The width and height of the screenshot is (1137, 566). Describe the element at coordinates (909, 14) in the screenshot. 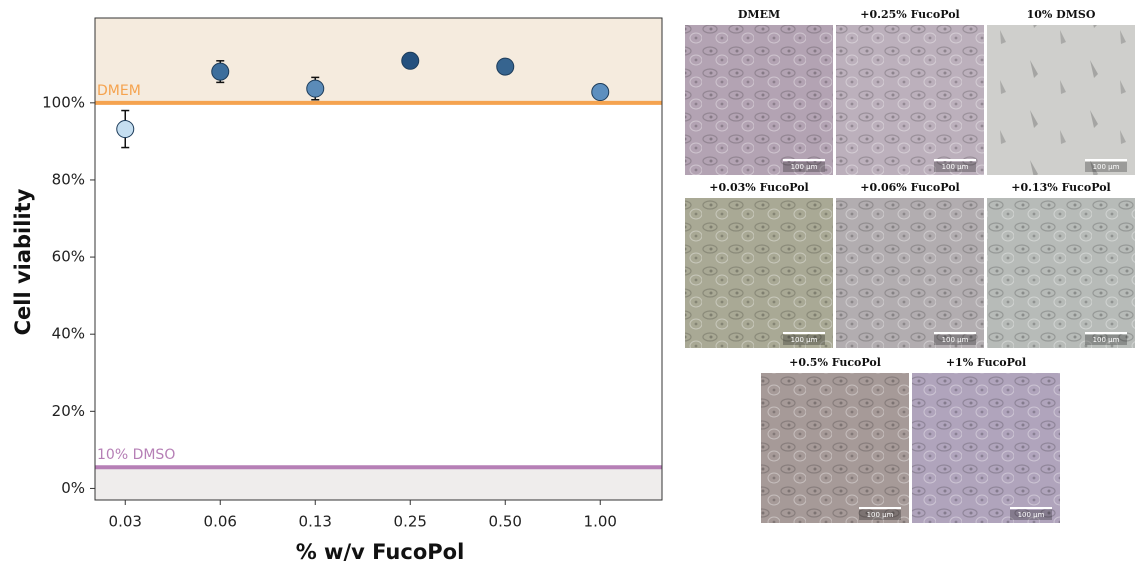

I see `micrograph-title: +0.25% FucoPol` at that location.